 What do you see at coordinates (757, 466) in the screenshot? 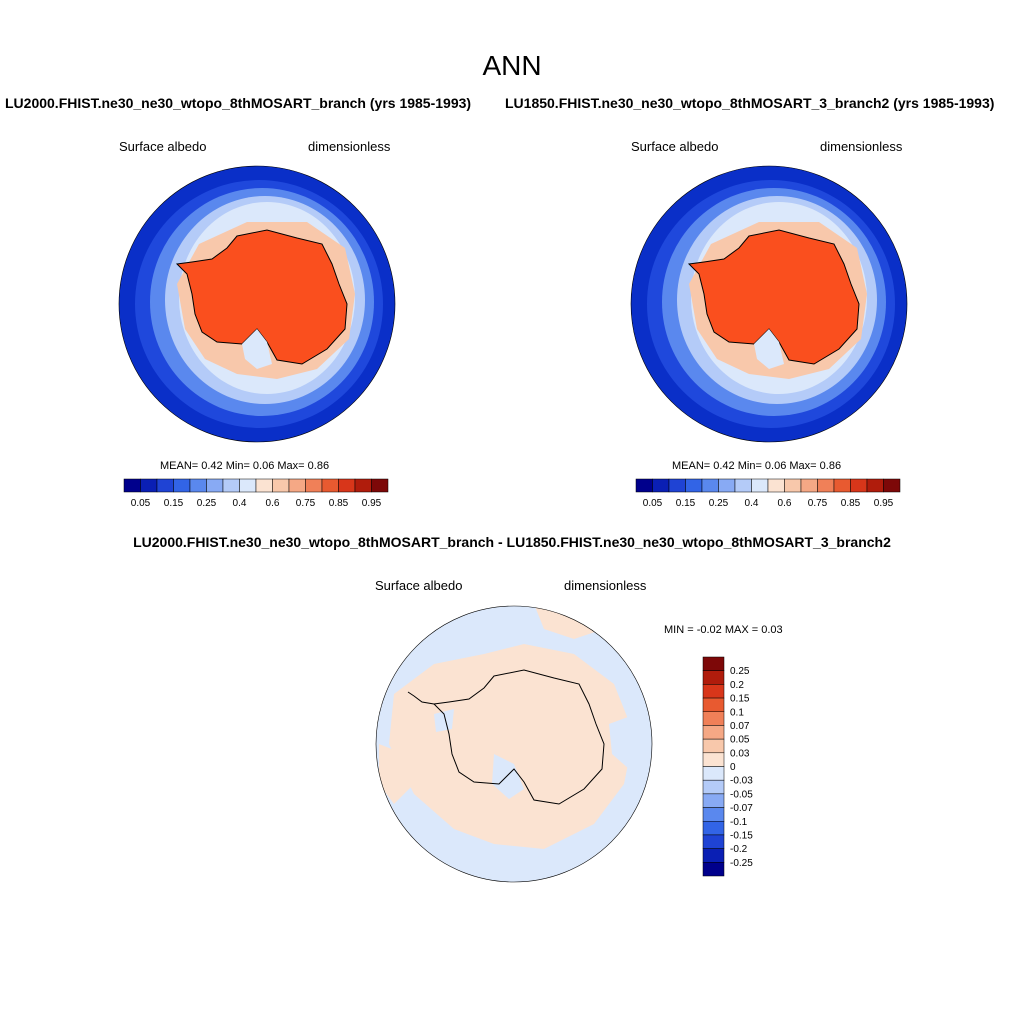
I see `panel-2-stats: MEAN= 0.42 Min= 0.06 Max= 0.86` at bounding box center [757, 466].